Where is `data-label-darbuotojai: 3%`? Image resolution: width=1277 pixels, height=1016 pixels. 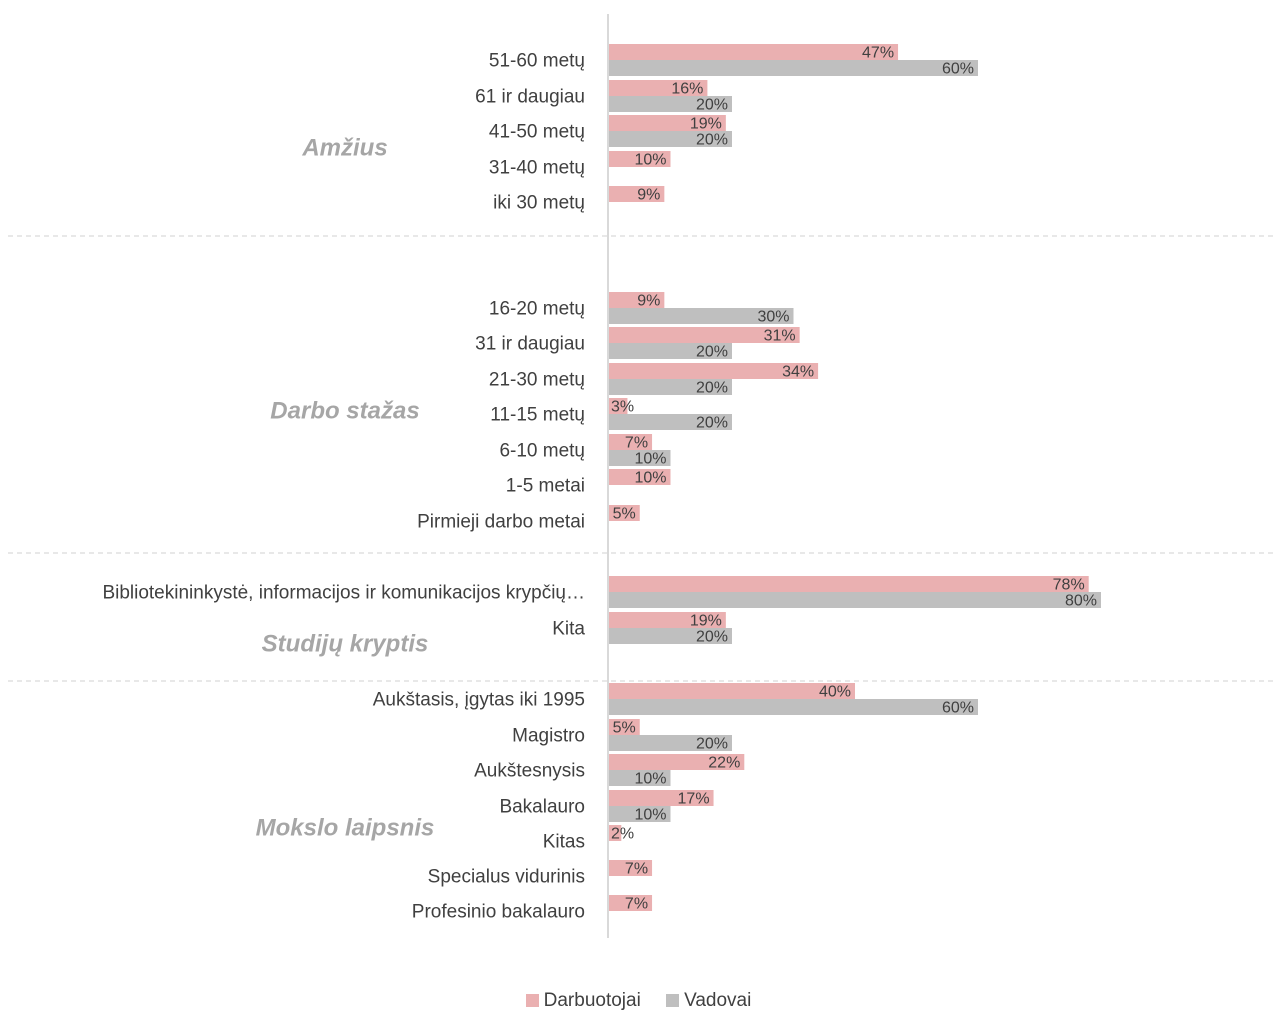
data-label-darbuotojai: 3% is located at coordinates (622, 407).